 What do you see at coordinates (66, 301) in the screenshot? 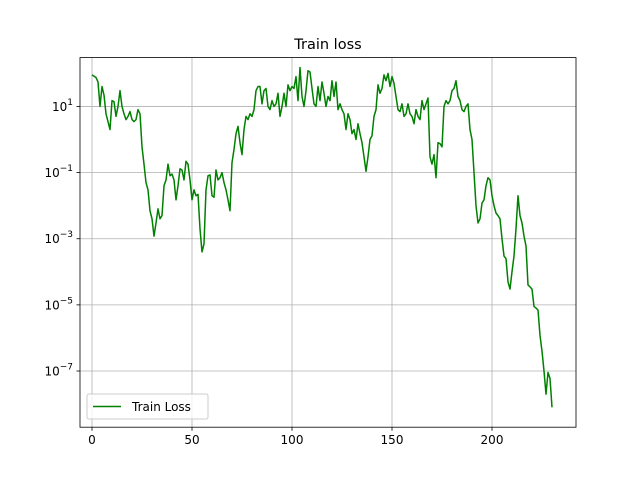
I see `y-tick-label-exponent: −5` at bounding box center [66, 301].